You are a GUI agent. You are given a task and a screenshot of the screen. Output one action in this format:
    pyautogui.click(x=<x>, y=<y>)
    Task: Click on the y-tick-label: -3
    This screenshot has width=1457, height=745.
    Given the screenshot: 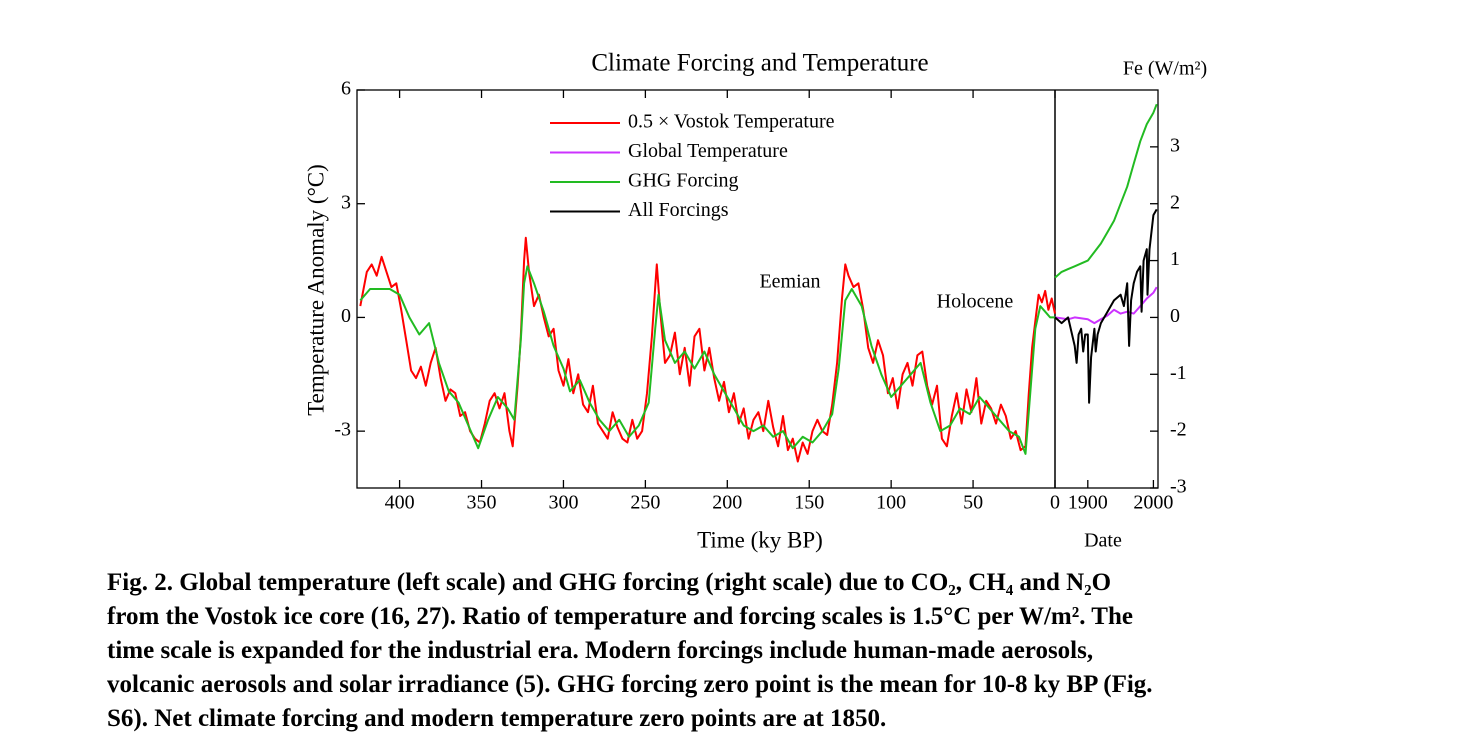 What is the action you would take?
    pyautogui.click(x=342, y=430)
    